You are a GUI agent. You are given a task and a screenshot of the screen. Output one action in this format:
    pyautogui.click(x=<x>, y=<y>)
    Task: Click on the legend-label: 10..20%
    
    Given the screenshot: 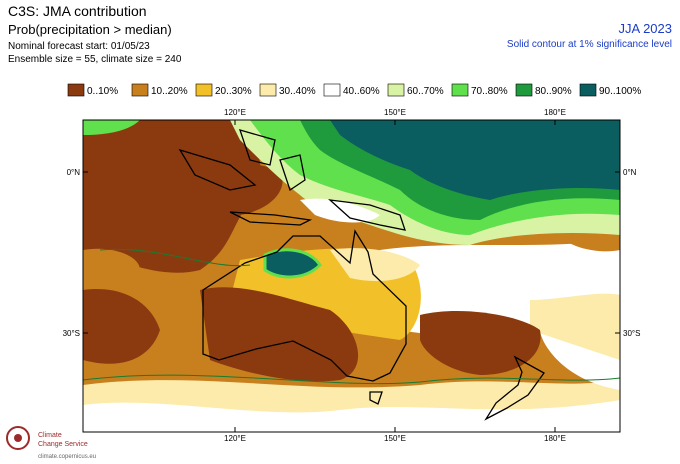 What is the action you would take?
    pyautogui.click(x=169, y=91)
    